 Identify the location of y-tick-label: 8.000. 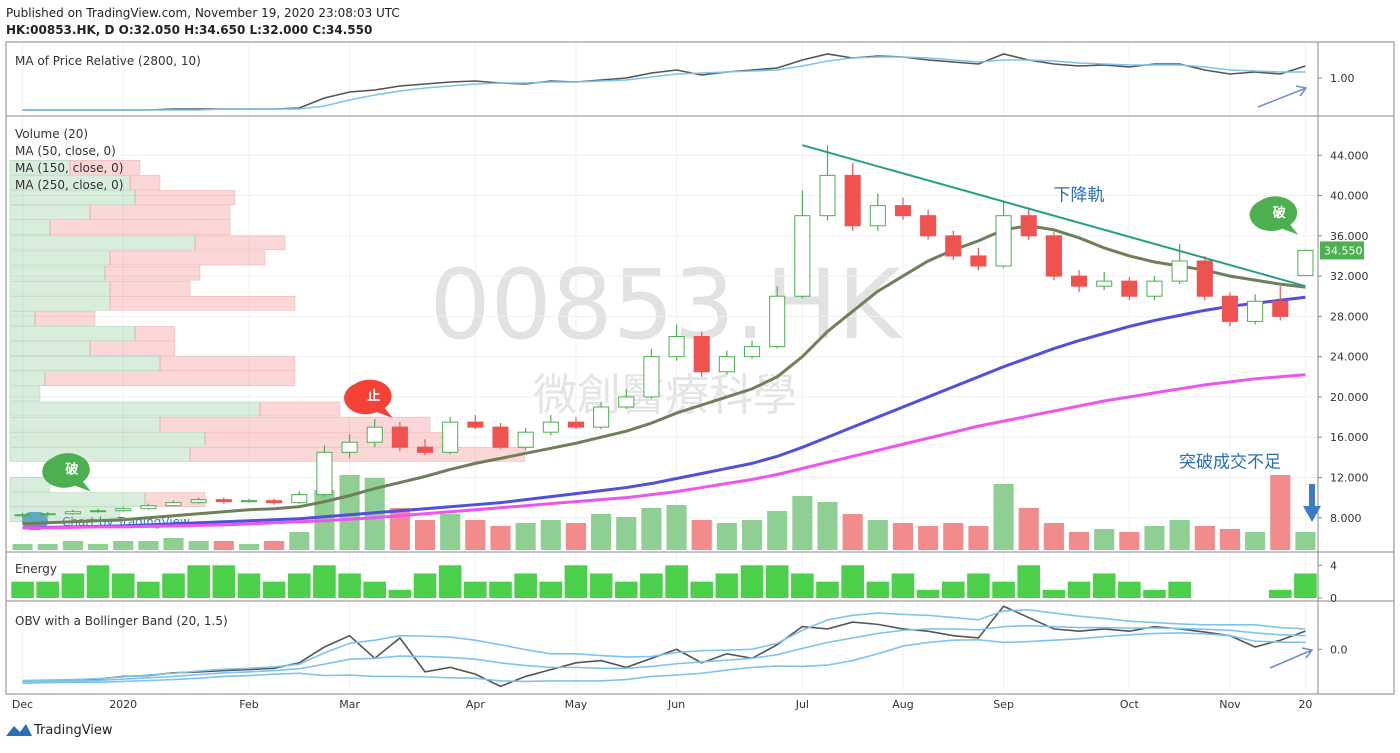
(1346, 518).